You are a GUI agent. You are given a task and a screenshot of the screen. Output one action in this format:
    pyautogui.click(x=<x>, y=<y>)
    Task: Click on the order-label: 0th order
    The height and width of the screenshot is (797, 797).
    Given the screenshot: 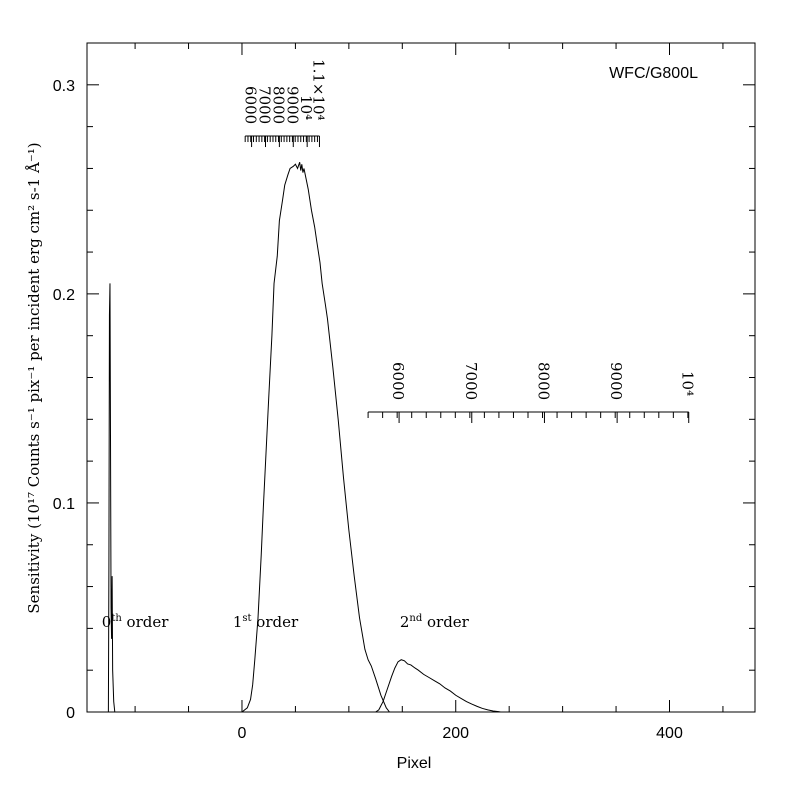 What is the action you would take?
    pyautogui.click(x=135, y=622)
    